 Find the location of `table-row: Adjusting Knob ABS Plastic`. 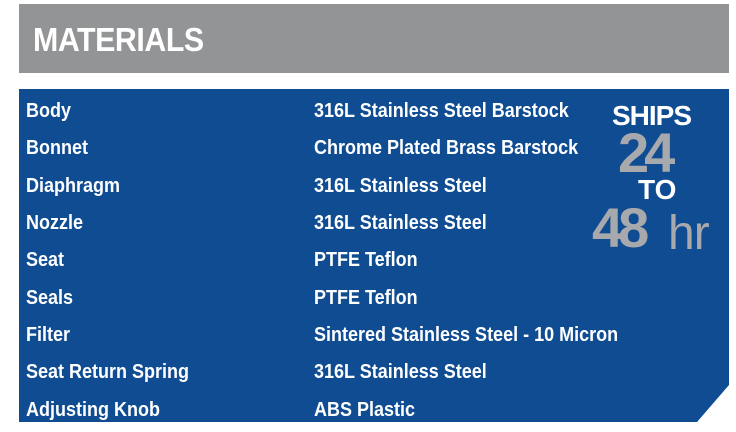

table-row: Adjusting Knob ABS Plastic is located at coordinates (374, 407).